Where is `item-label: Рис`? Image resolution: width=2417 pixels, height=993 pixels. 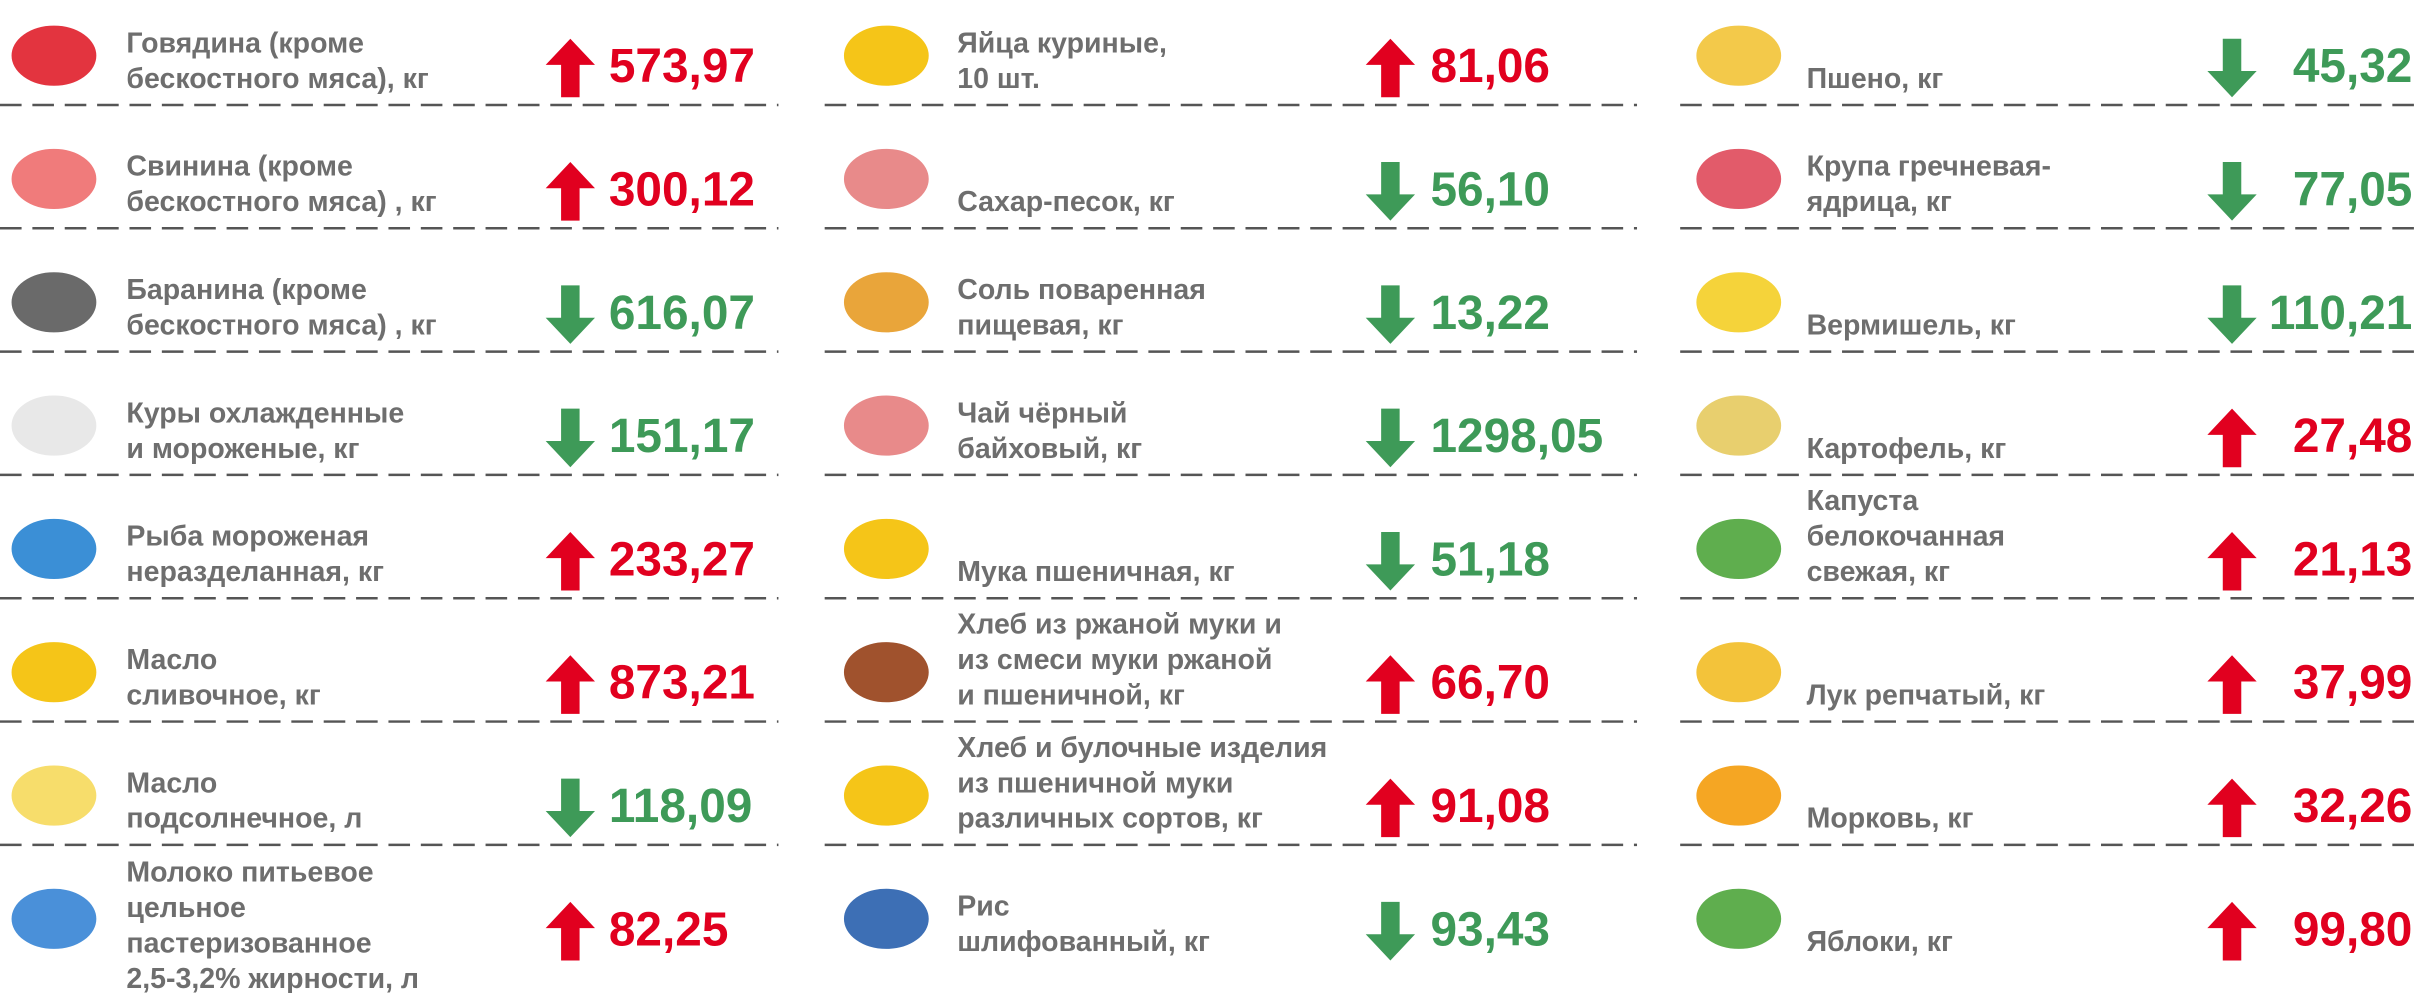
item-label: Рис is located at coordinates (983, 907).